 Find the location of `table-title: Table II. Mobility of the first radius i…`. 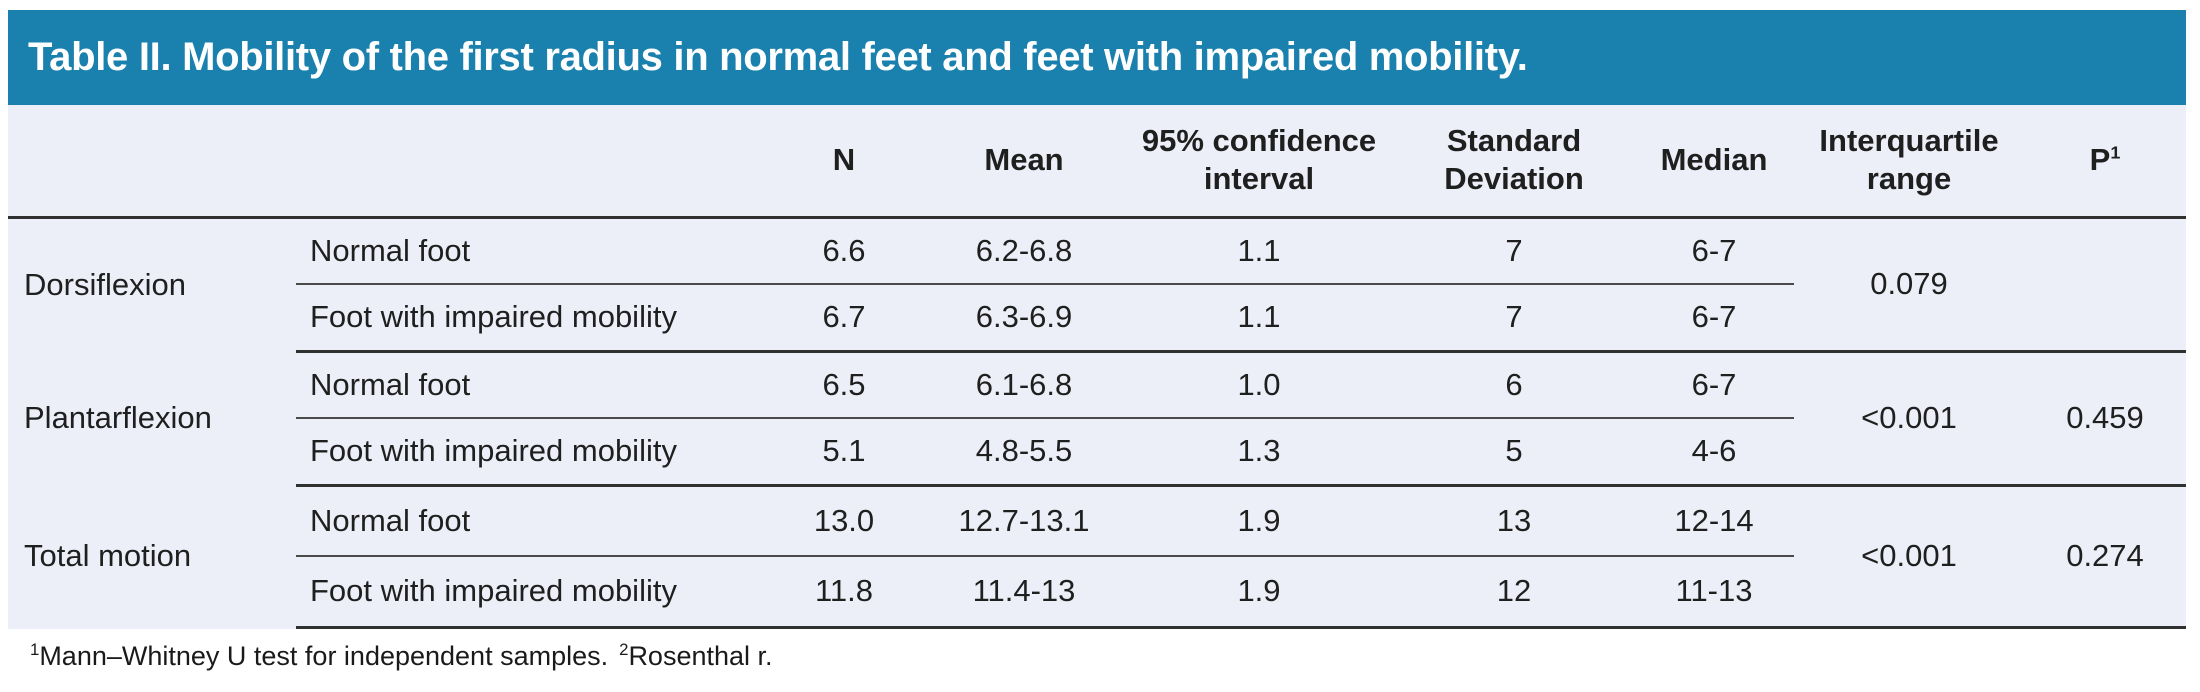

table-title: Table II. Mobility of the first radius i… is located at coordinates (778, 57).